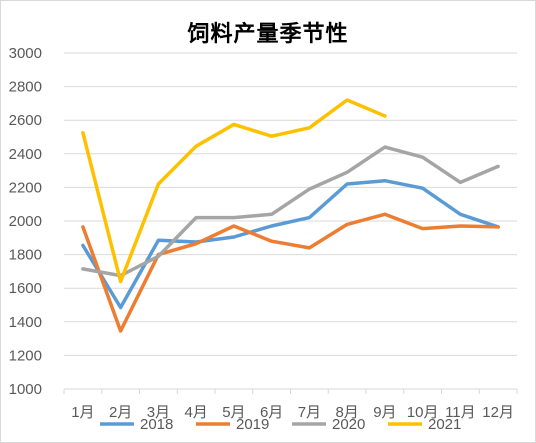 Image resolution: width=536 pixels, height=443 pixels. What do you see at coordinates (25, 322) in the screenshot?
I see `y-tick-label: 1400` at bounding box center [25, 322].